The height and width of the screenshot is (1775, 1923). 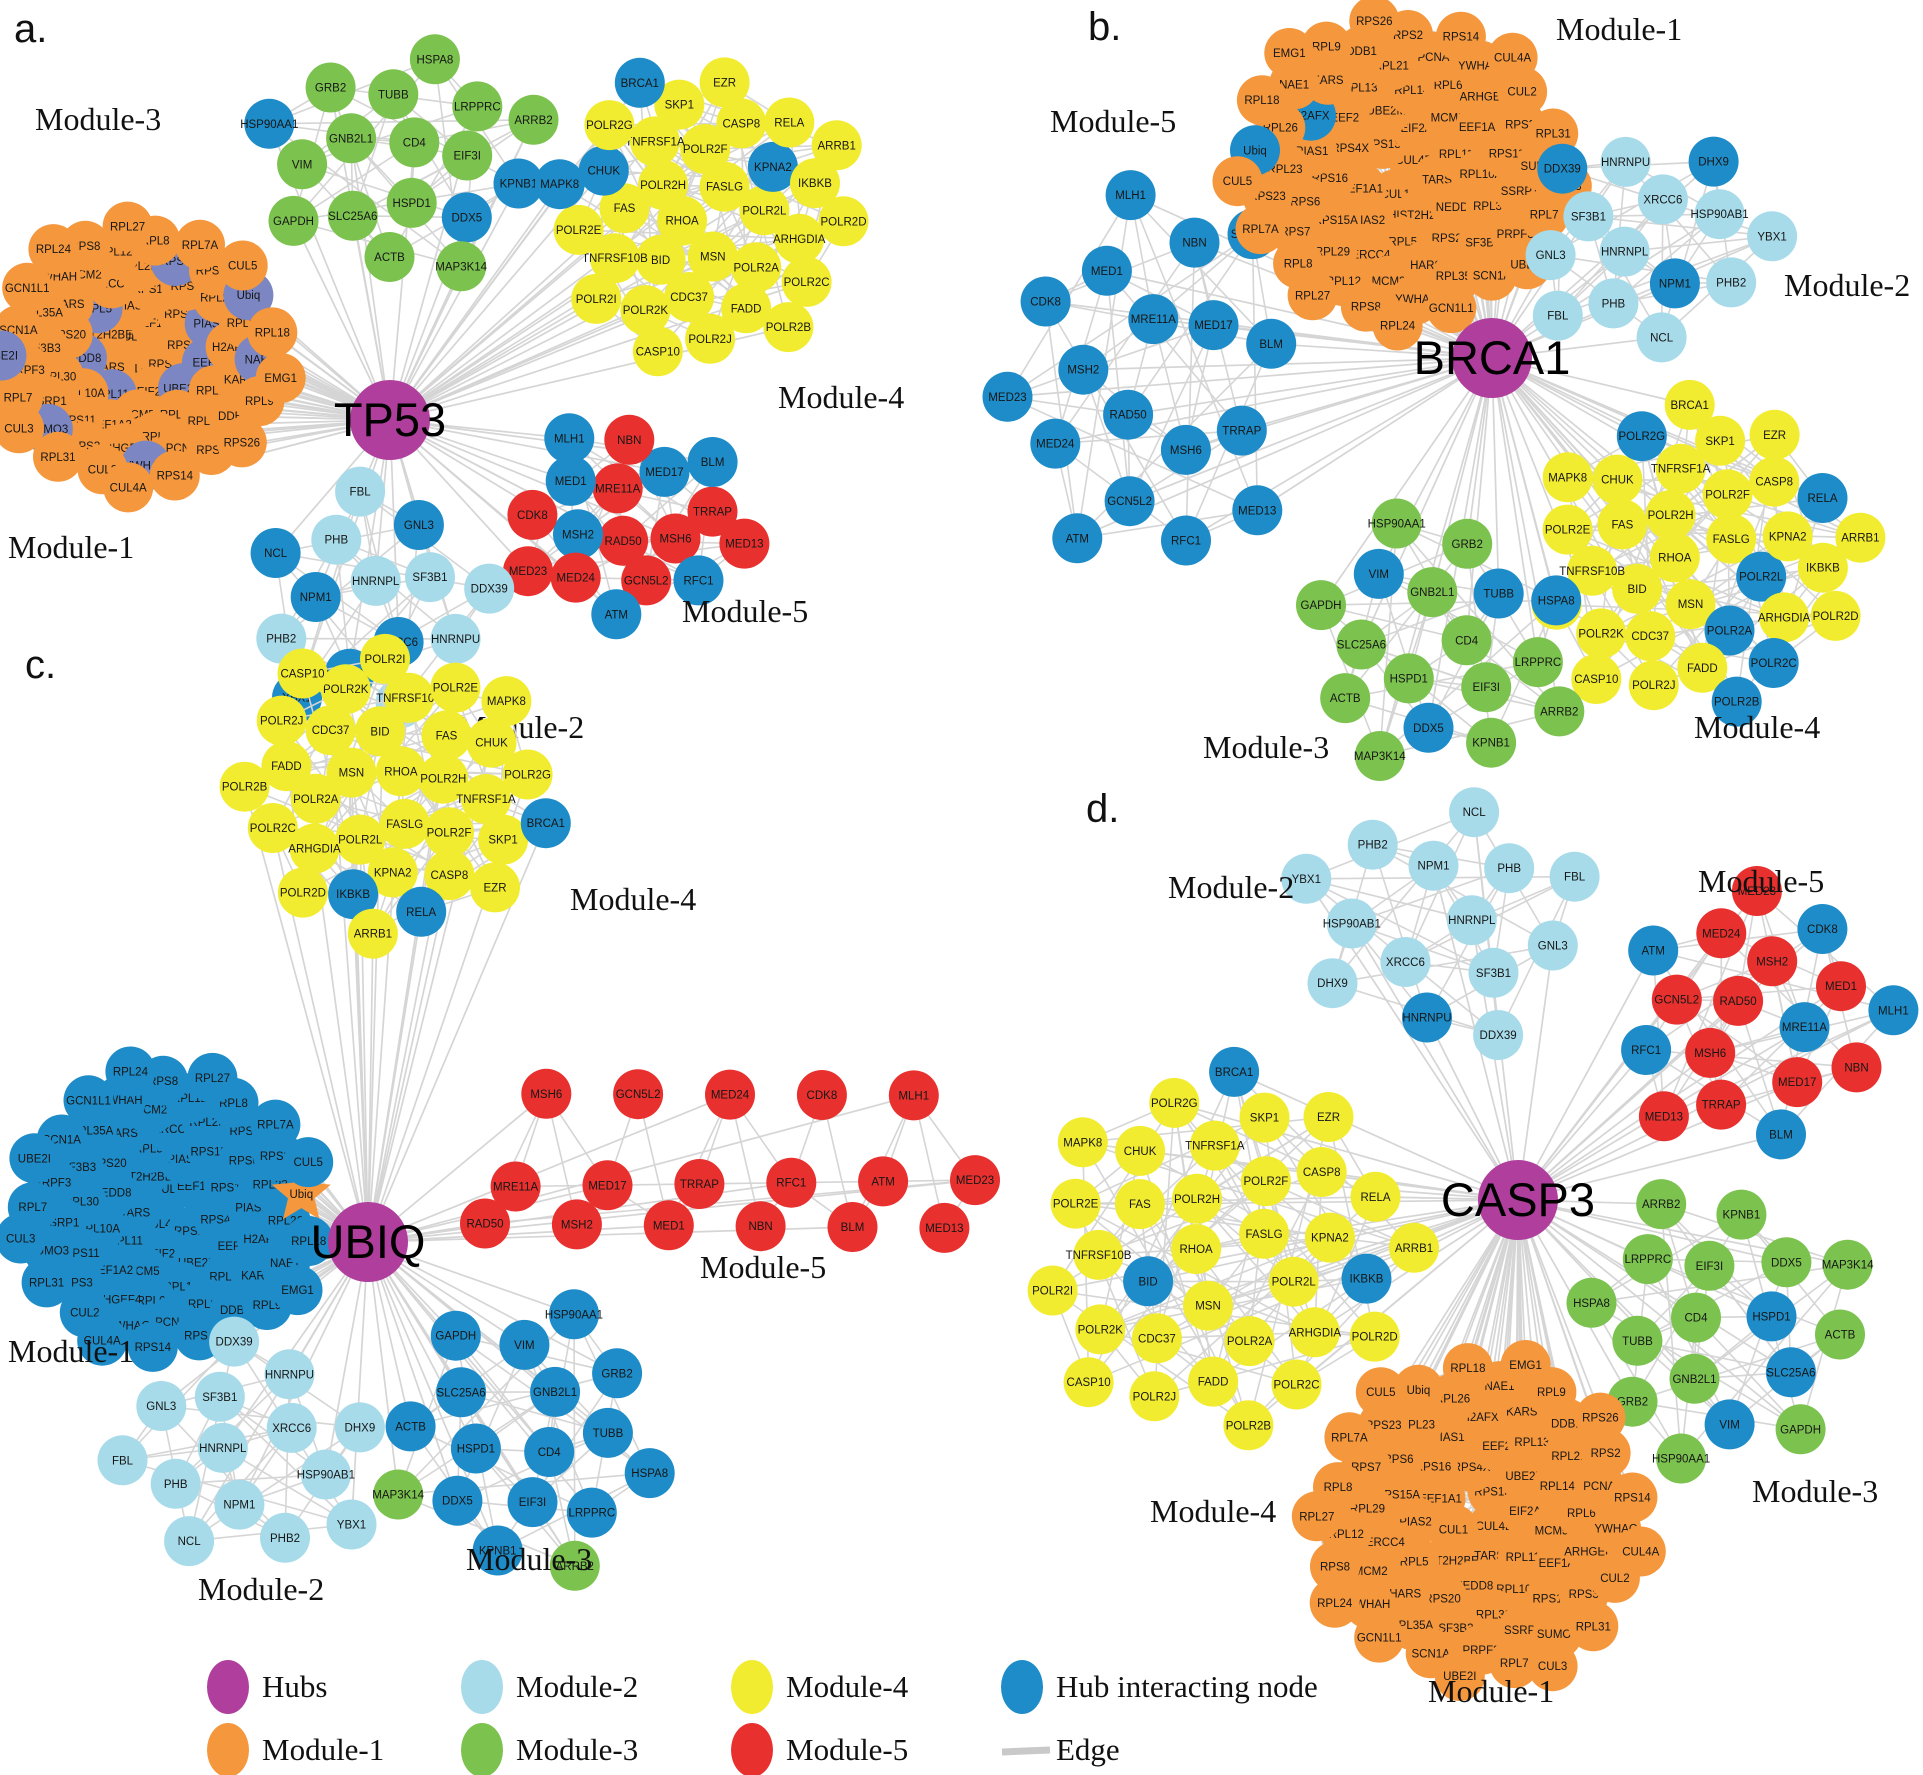 What do you see at coordinates (1661, 1205) in the screenshot?
I see `gene-label: ARRB2` at bounding box center [1661, 1205].